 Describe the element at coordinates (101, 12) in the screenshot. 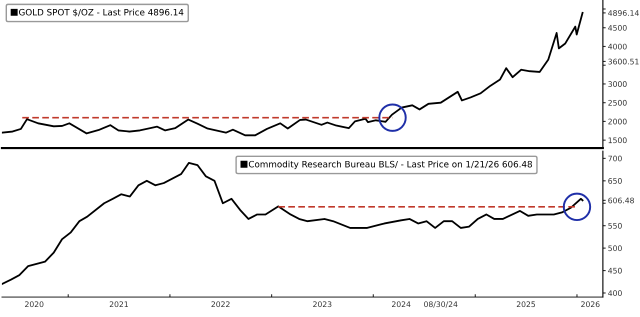

I see `legend-label: GOLD SPOT $/OZ - Last Price 4896.14` at that location.